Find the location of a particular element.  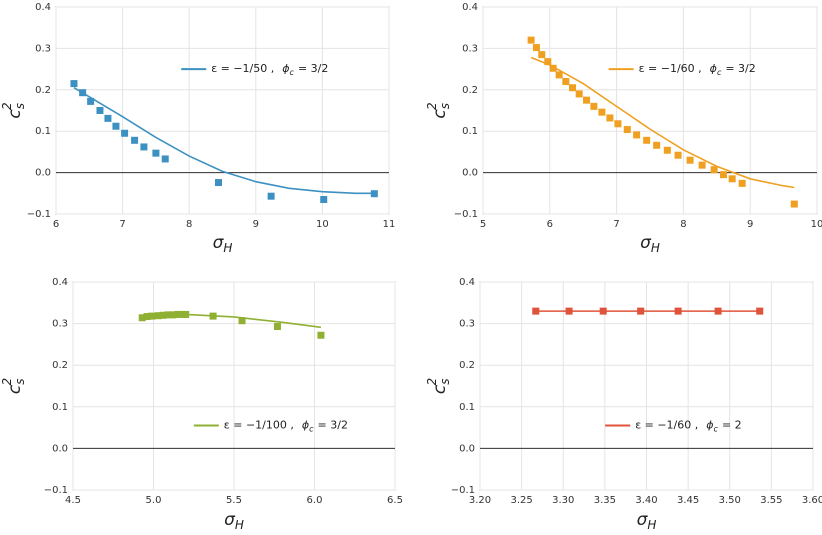

x-tick-label: 9 is located at coordinates (750, 224).